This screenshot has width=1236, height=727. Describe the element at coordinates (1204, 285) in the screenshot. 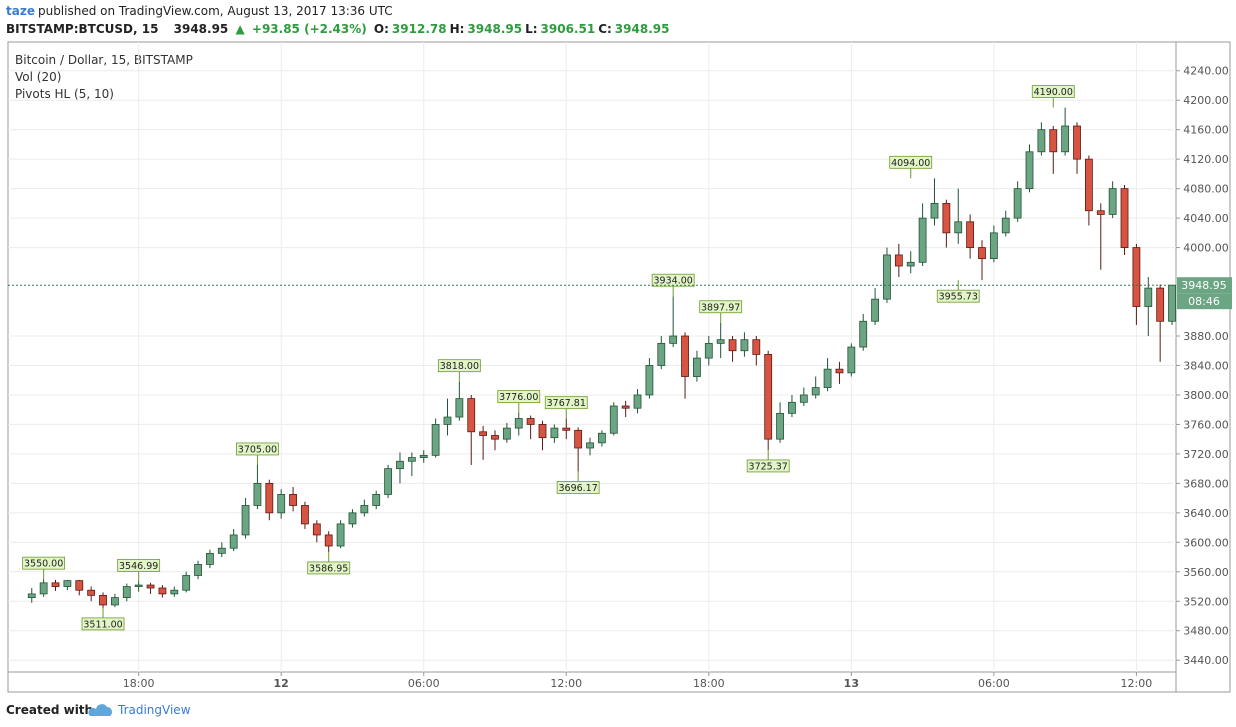

I see `last-price-label: 3948.95` at that location.